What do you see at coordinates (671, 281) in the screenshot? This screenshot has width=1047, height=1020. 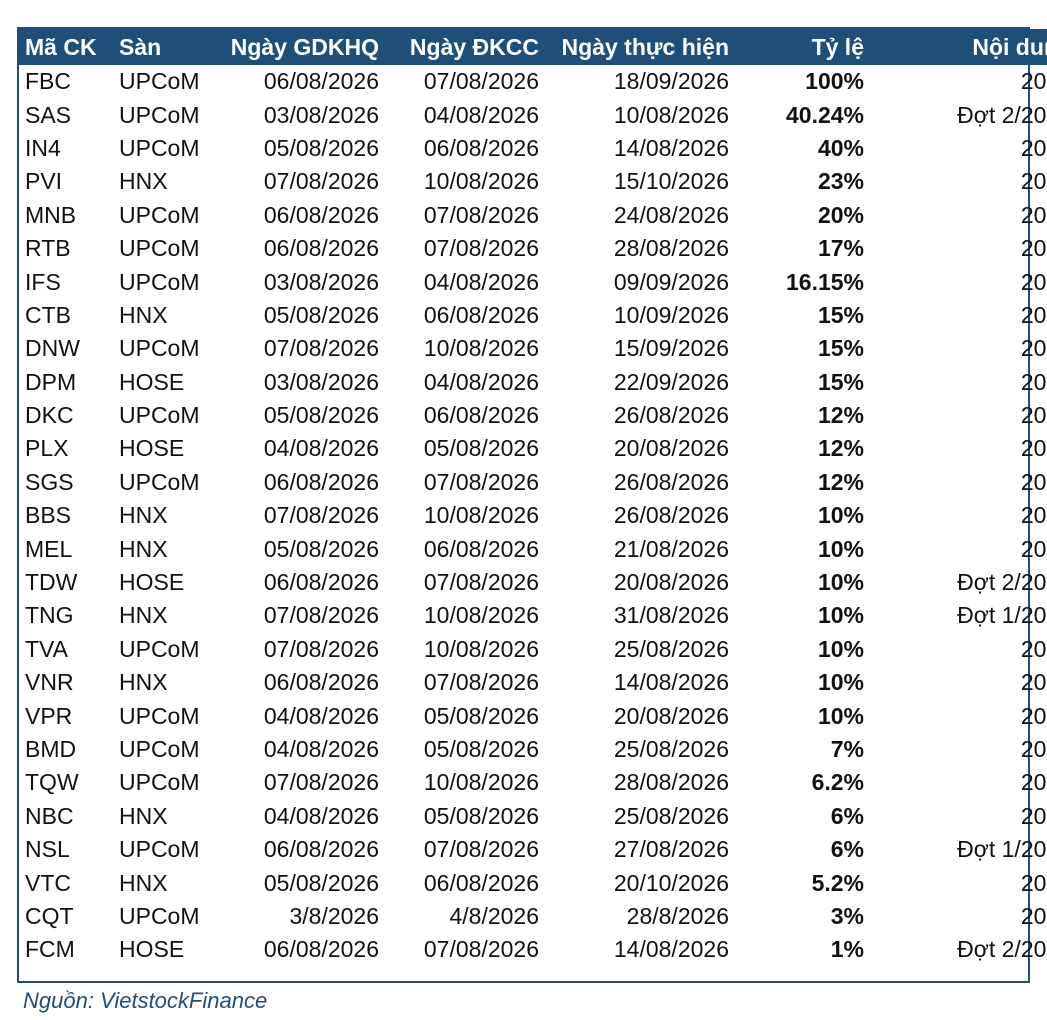 I see `cell-ngay-thuc-hien: 09/09/2026` at bounding box center [671, 281].